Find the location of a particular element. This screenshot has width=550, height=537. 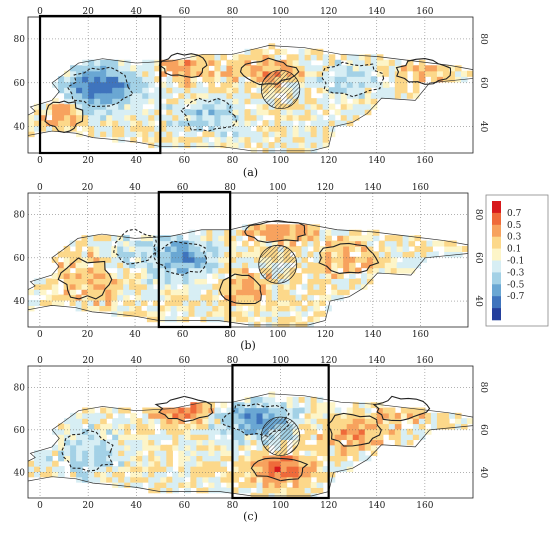

highlight-box is located at coordinates (280, 431).